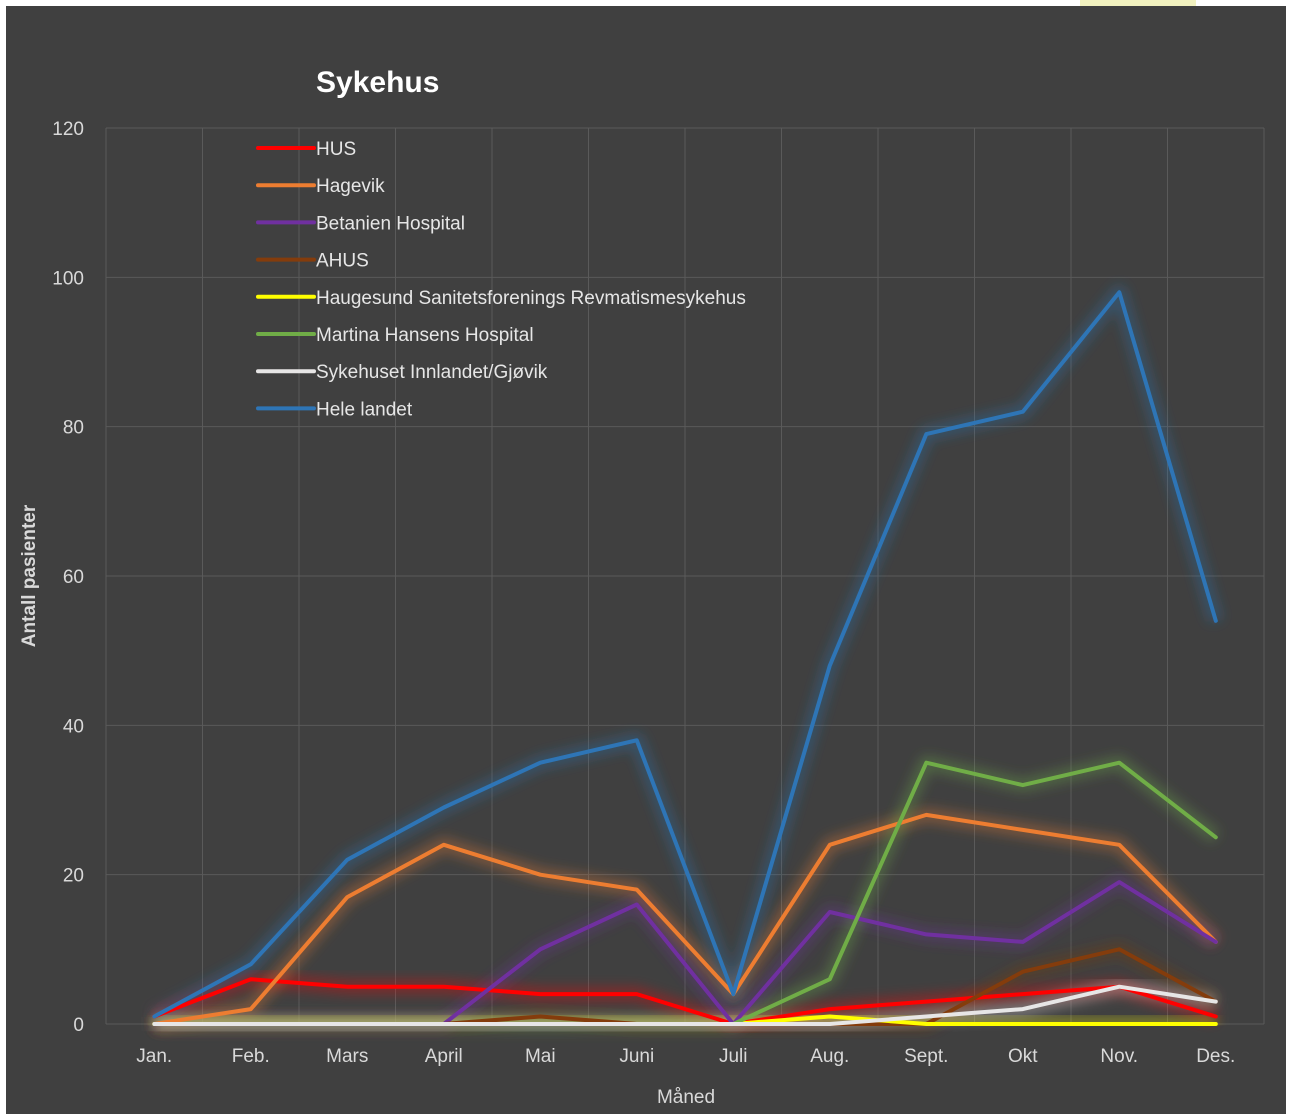  Describe the element at coordinates (68, 278) in the screenshot. I see `y-tick-label: 100` at that location.